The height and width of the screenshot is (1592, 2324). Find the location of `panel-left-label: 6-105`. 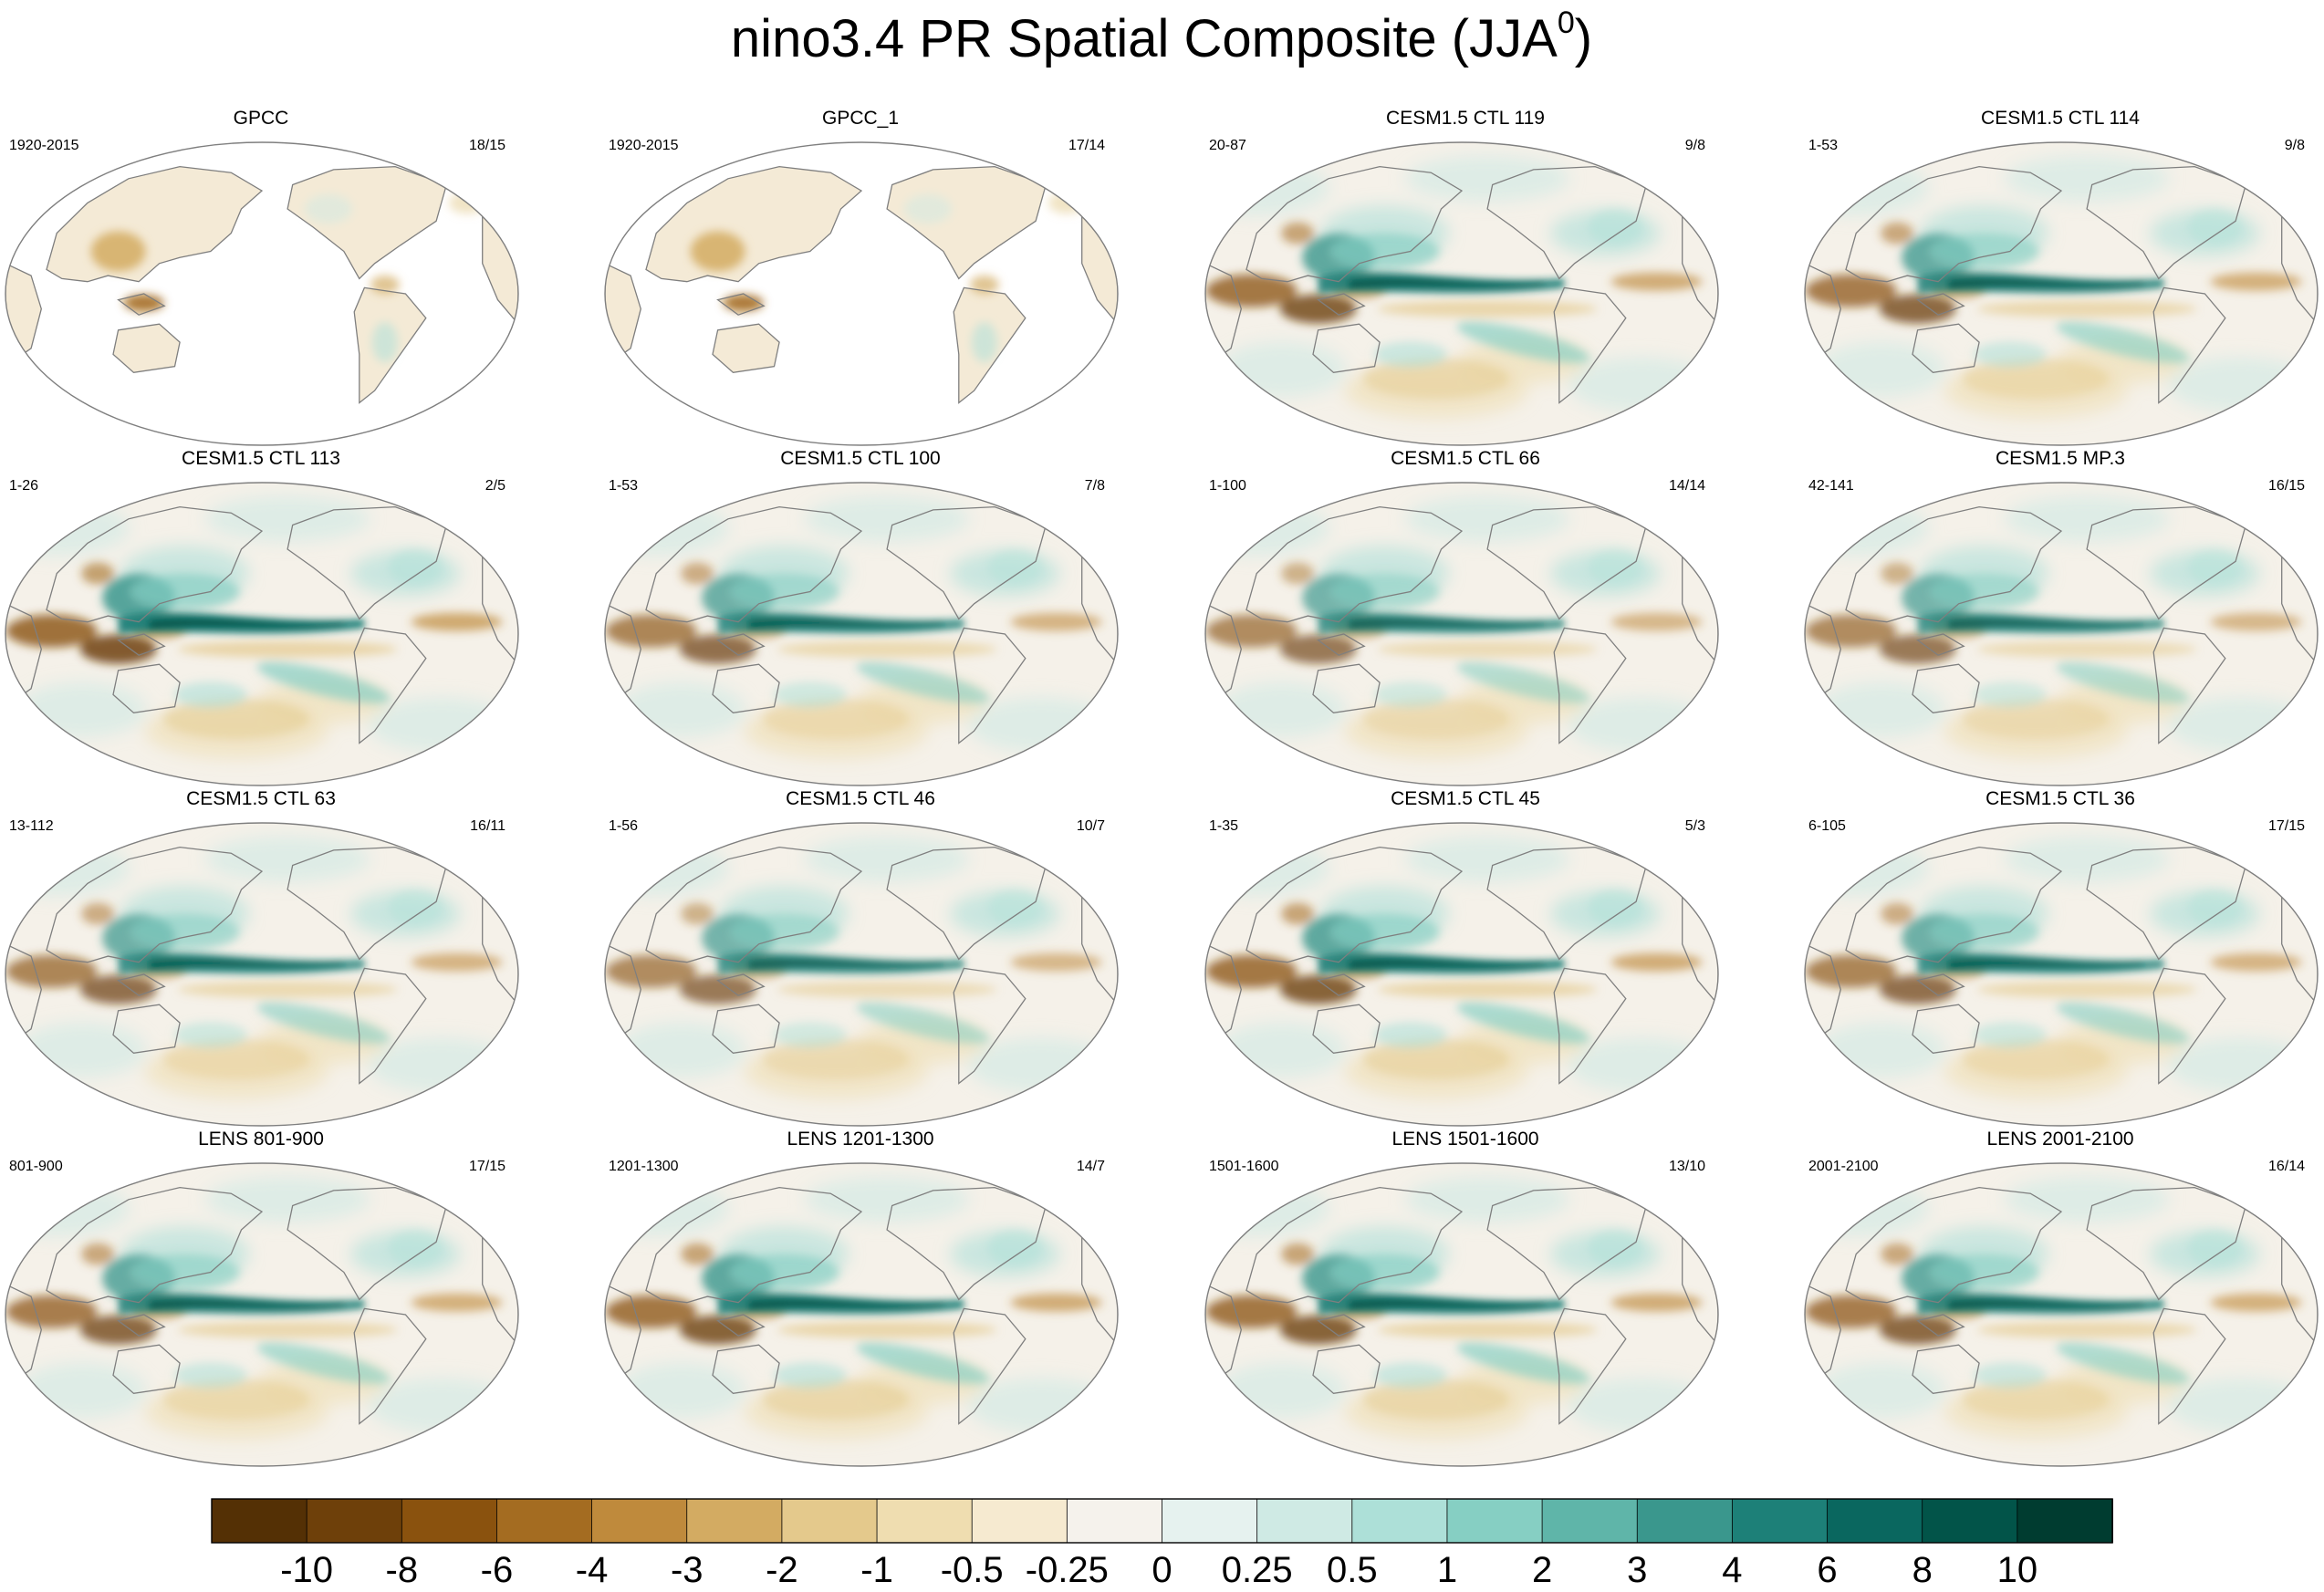

panel-left-label: 6-105 is located at coordinates (1827, 826).